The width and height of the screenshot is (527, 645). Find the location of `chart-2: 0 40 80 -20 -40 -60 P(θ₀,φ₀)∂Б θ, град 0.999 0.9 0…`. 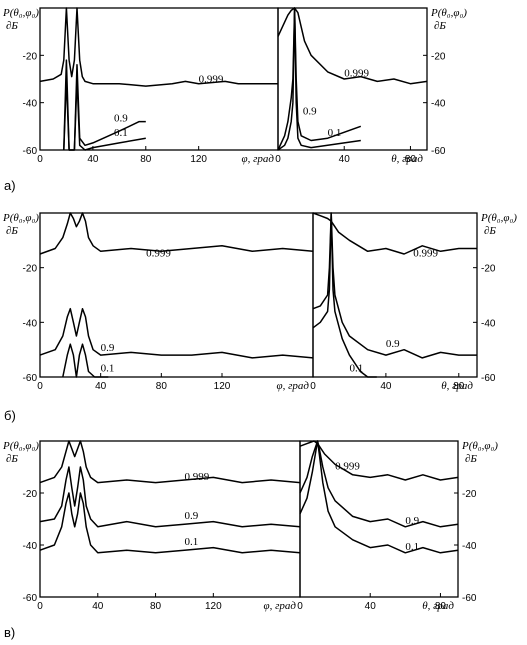

chart-2: 0 40 80 -20 -40 -60 P(θ₀,φ₀)∂Б θ, град 0.999 0.9 0… is located at coordinates (371, 86).